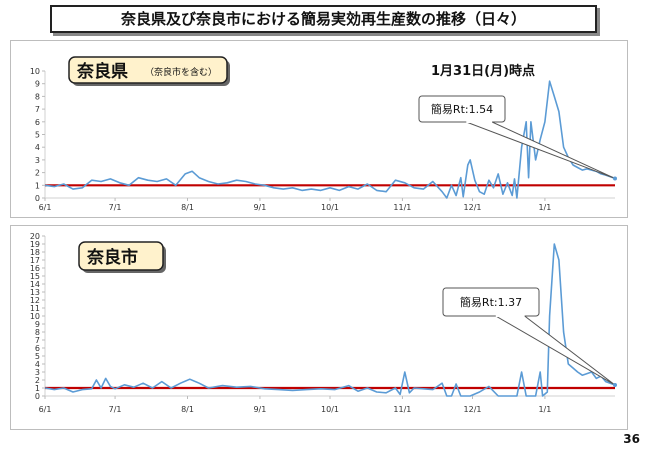 The image size is (650, 450). What do you see at coordinates (323, 19) in the screenshot?
I see `slide-title: 奈良県及び奈良市における簡易実効再生産数の推移（日々）` at bounding box center [323, 19].